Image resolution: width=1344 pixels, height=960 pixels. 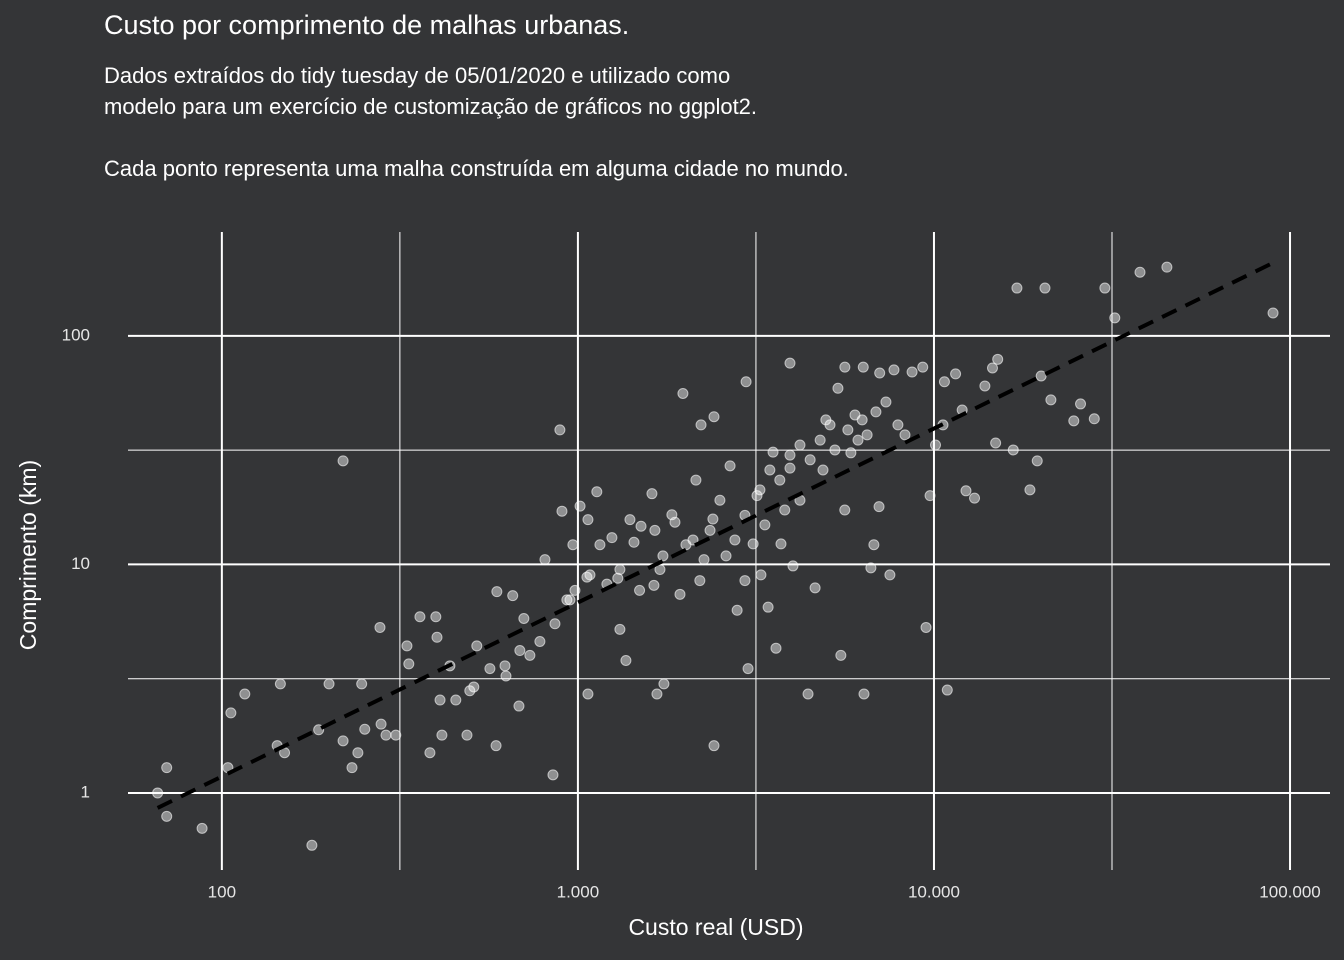 I want to click on x-tick-label: 100.000, so click(x=1289, y=891).